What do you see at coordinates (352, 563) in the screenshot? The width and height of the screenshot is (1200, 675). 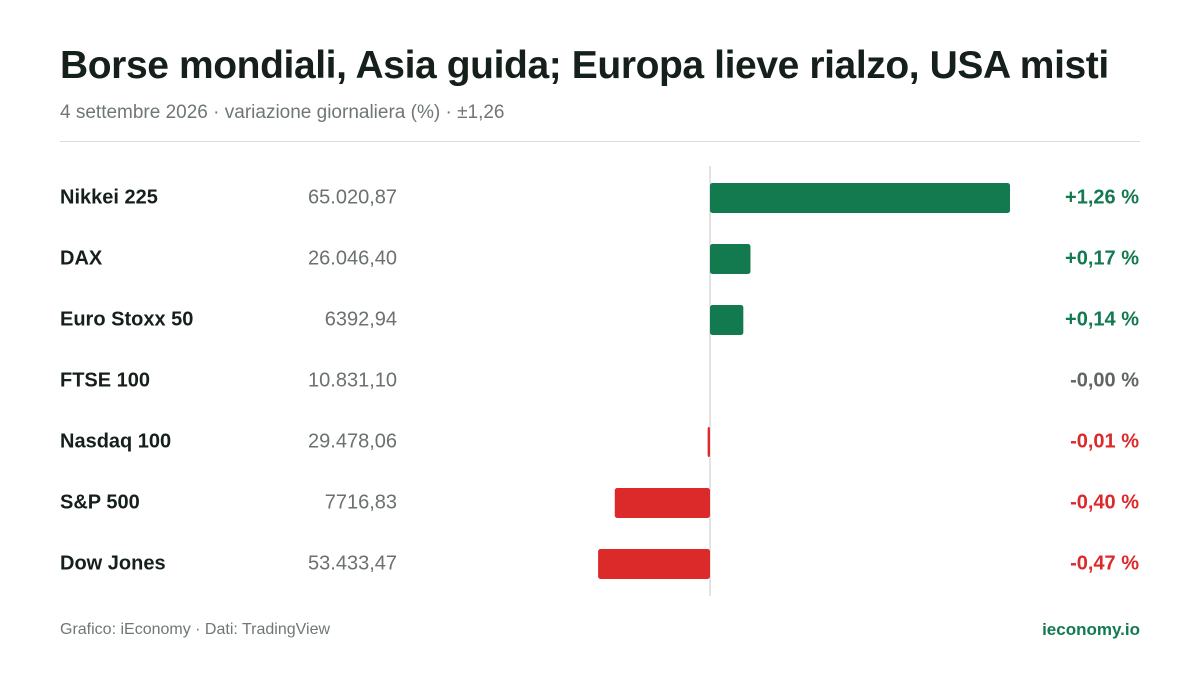 I see `index-level-label: 53.433,47` at bounding box center [352, 563].